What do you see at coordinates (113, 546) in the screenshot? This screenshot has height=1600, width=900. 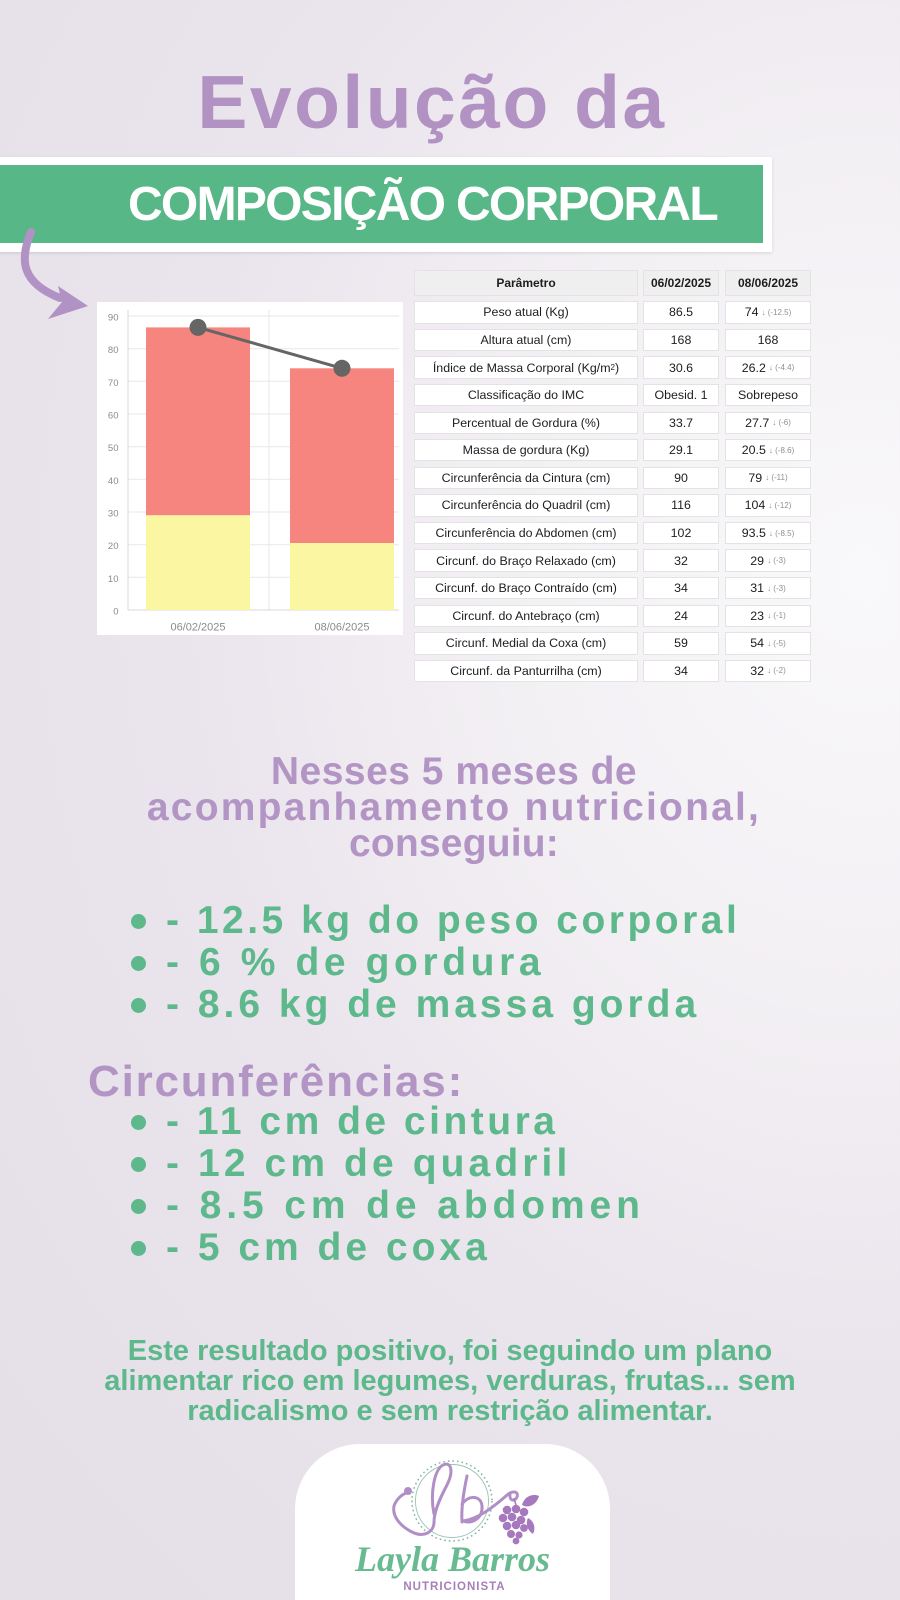 I see `svg-text: 20` at bounding box center [113, 546].